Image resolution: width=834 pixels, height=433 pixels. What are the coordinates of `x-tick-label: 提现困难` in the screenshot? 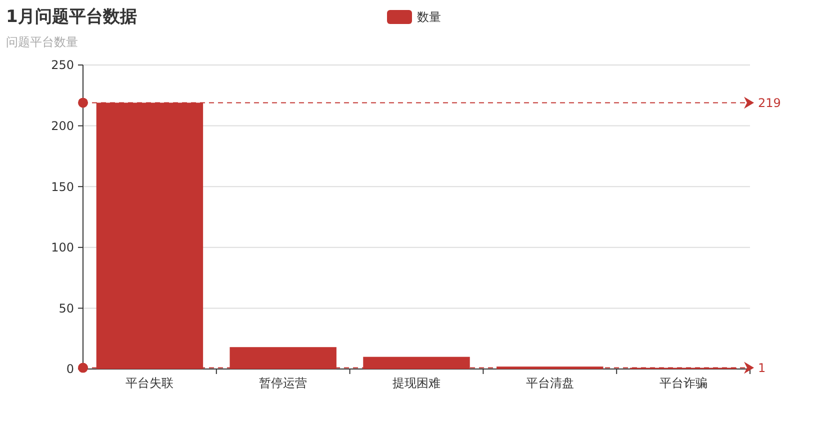 It's located at (416, 383).